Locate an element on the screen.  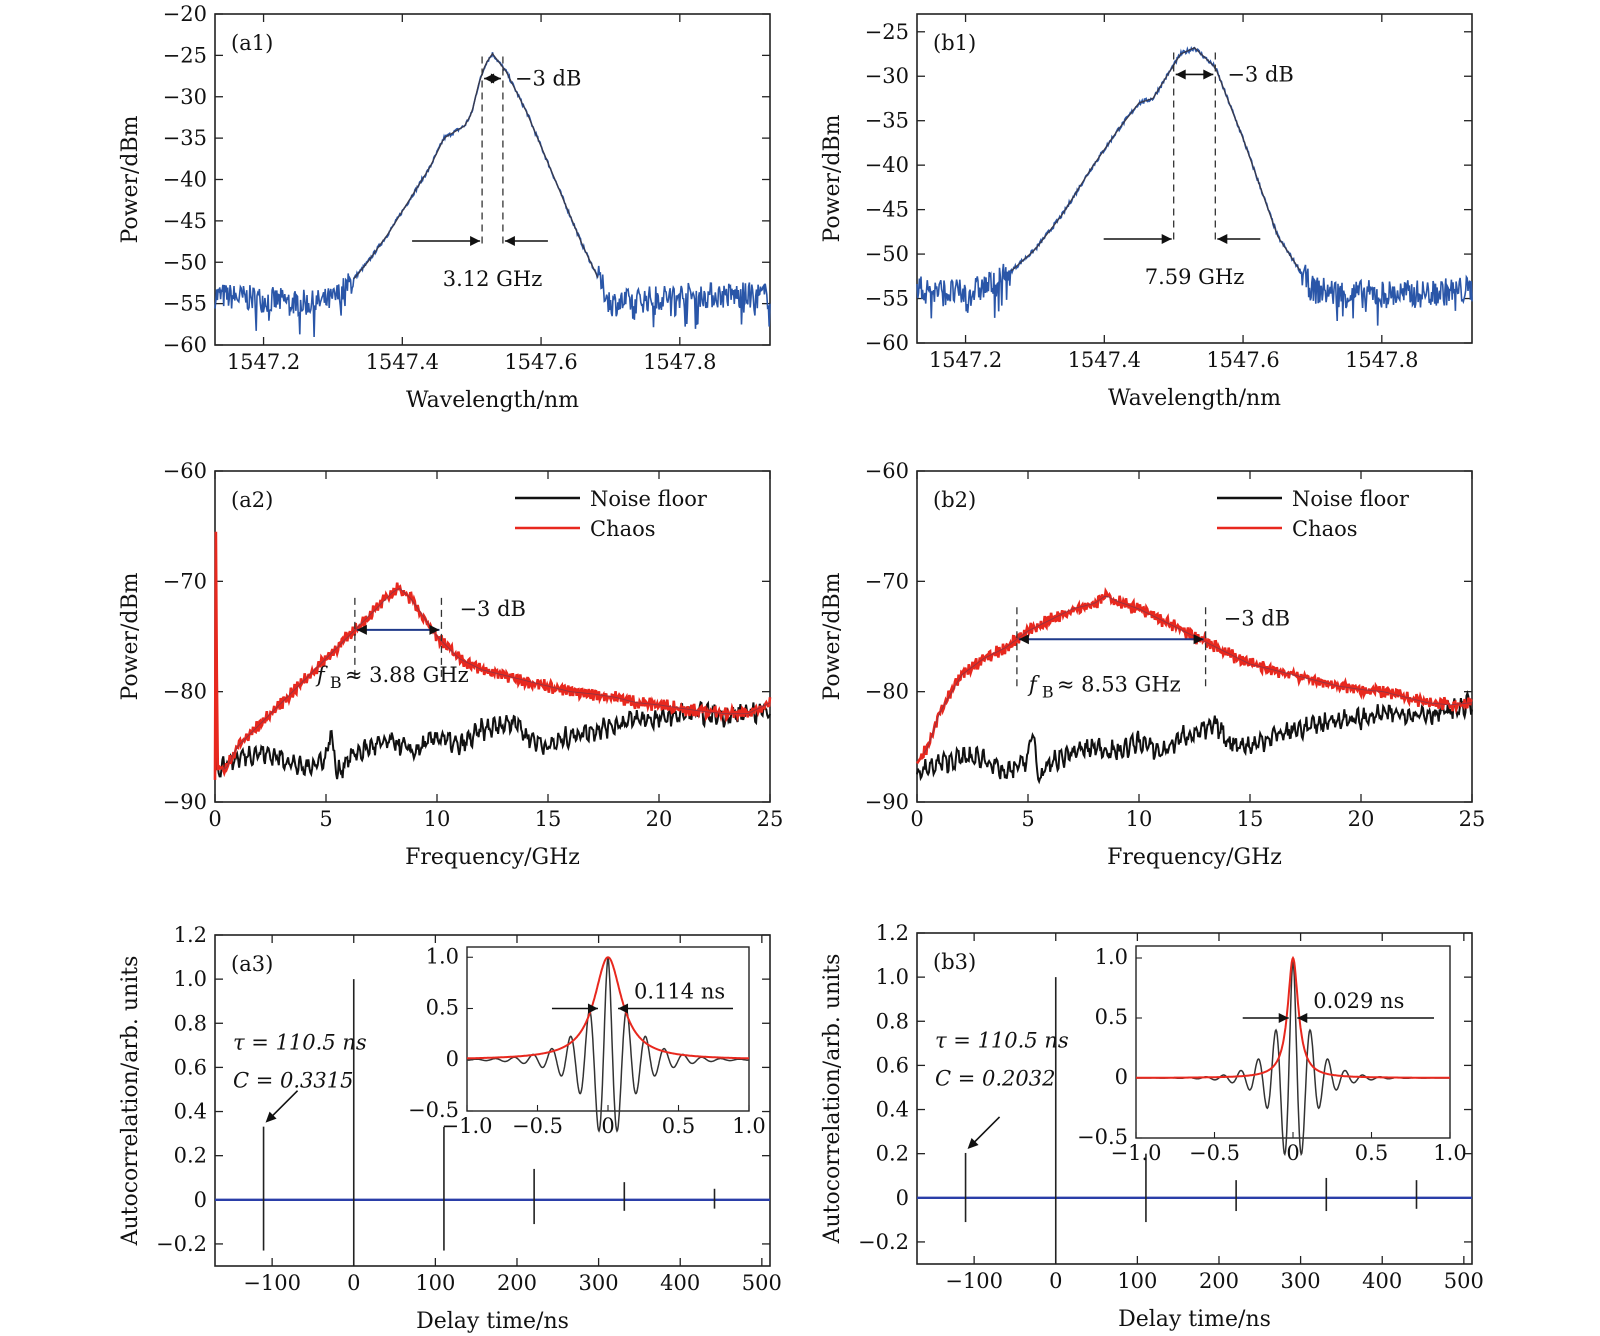
x-tick-label: 20 is located at coordinates (659, 819).